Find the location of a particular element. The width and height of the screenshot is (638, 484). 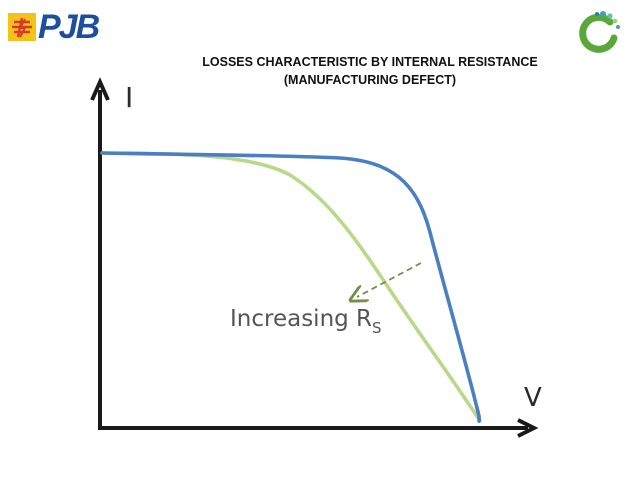

x-axis-label: V is located at coordinates (533, 398).